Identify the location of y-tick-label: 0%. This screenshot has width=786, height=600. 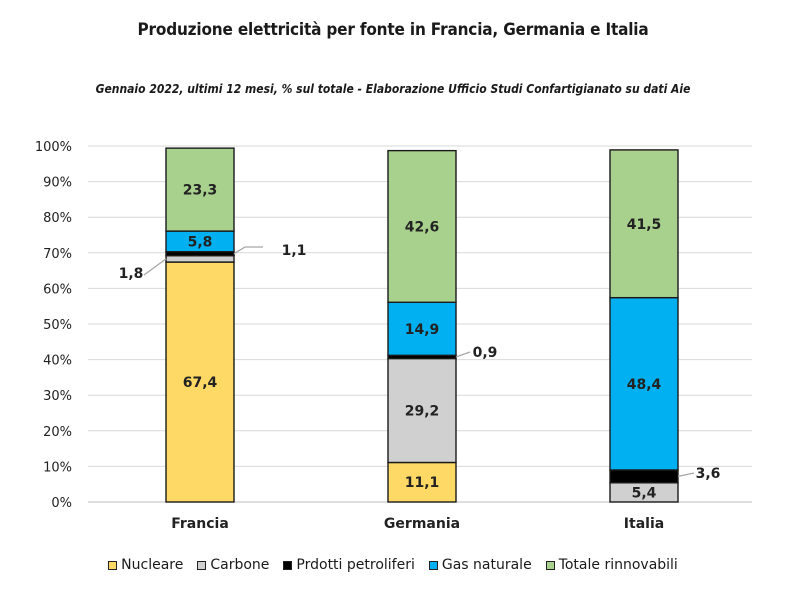
(61, 503).